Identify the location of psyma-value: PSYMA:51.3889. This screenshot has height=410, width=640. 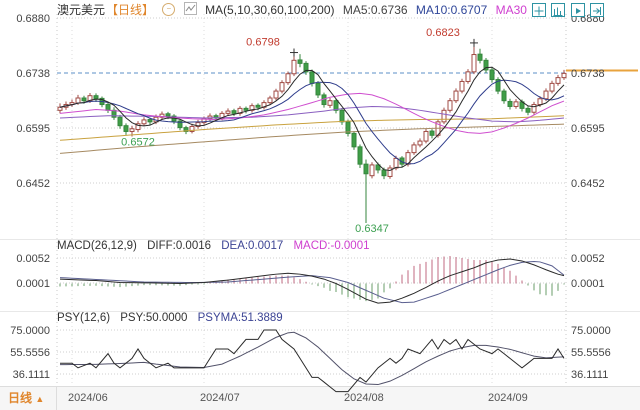
(240, 318).